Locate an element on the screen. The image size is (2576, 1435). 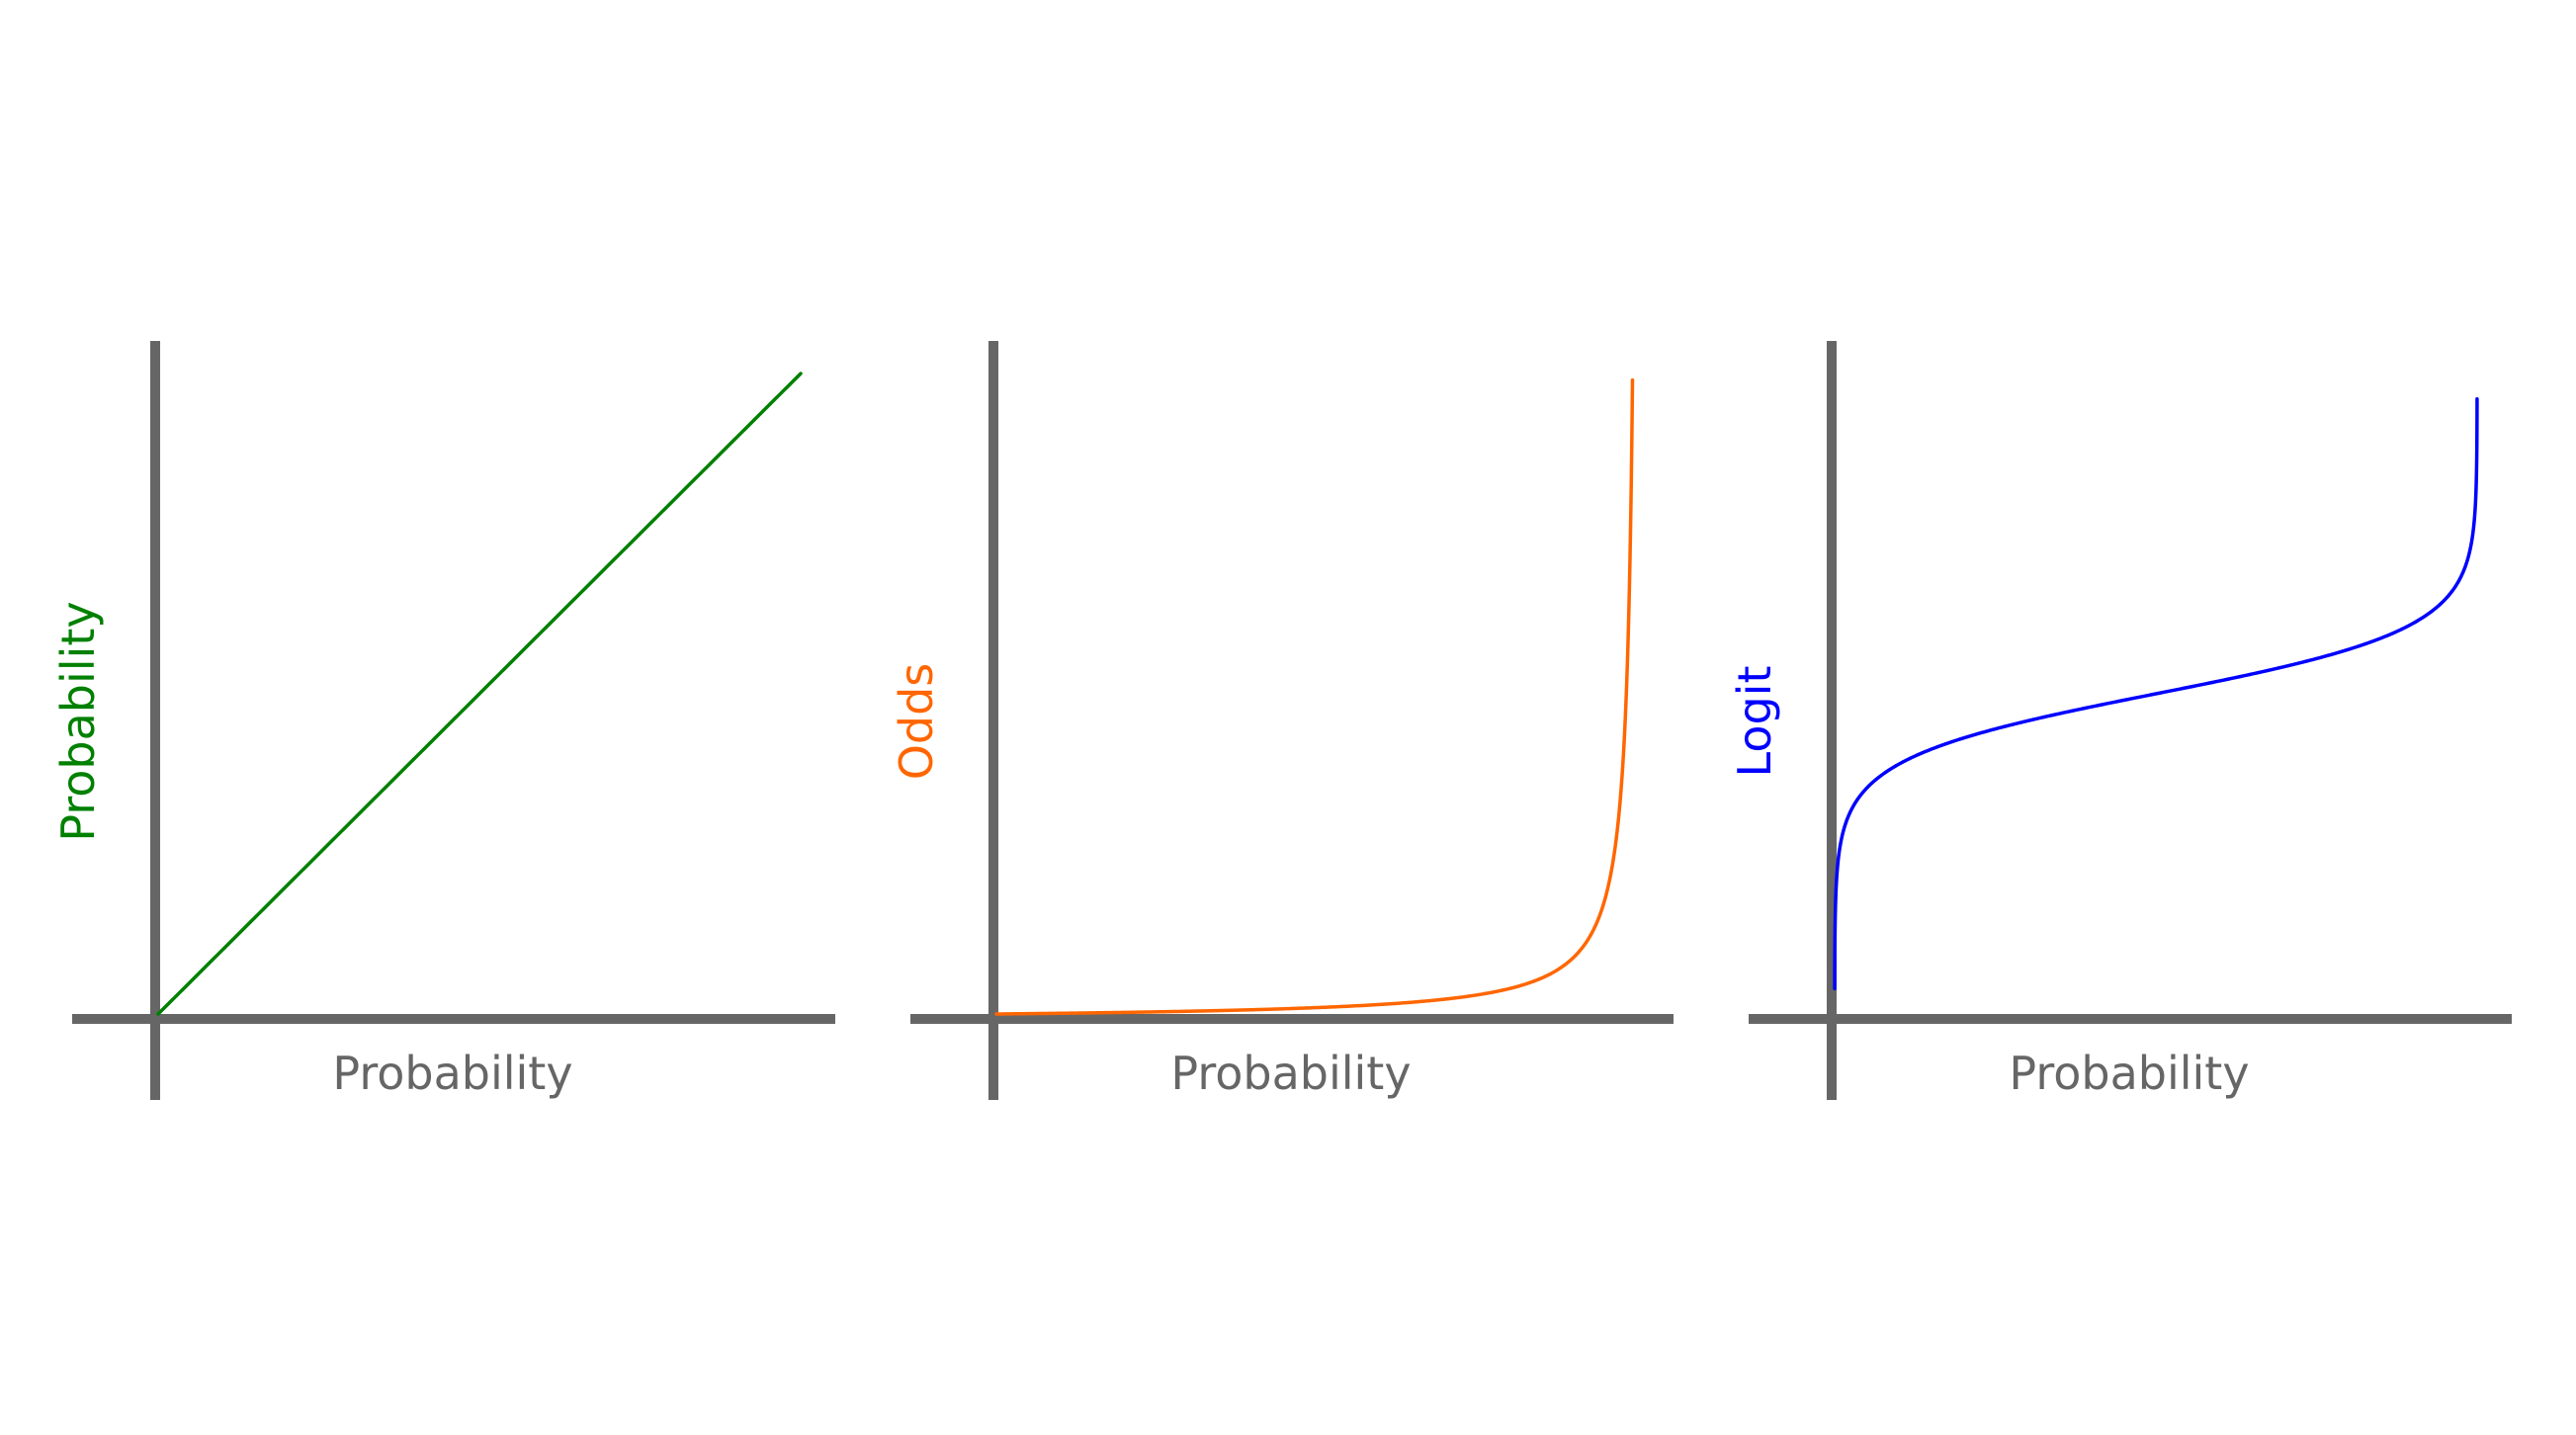
y-axis-label: Logit is located at coordinates (1754, 722).